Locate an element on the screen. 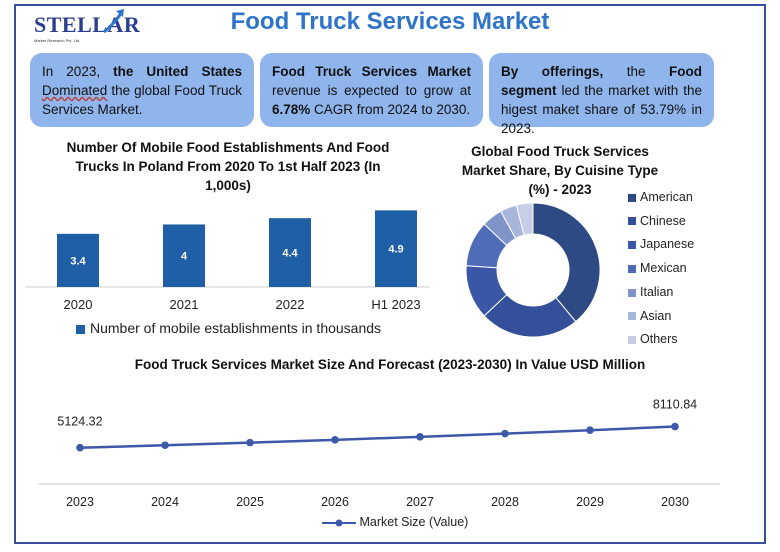  bar-data-label: 4 is located at coordinates (184, 257).